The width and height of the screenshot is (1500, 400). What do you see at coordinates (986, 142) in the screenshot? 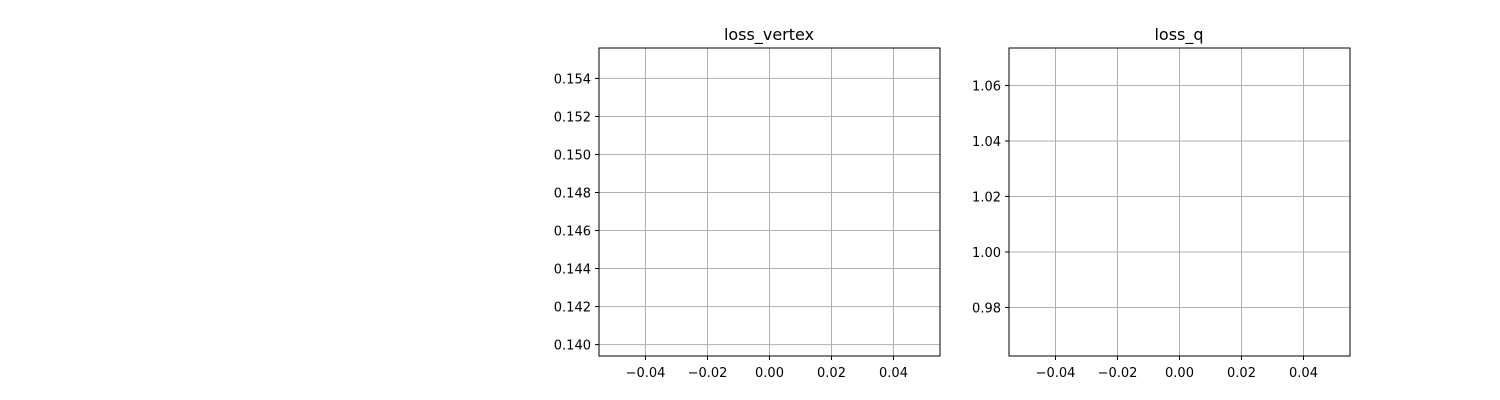
I see `y-tick-label: 1.04` at bounding box center [986, 142].